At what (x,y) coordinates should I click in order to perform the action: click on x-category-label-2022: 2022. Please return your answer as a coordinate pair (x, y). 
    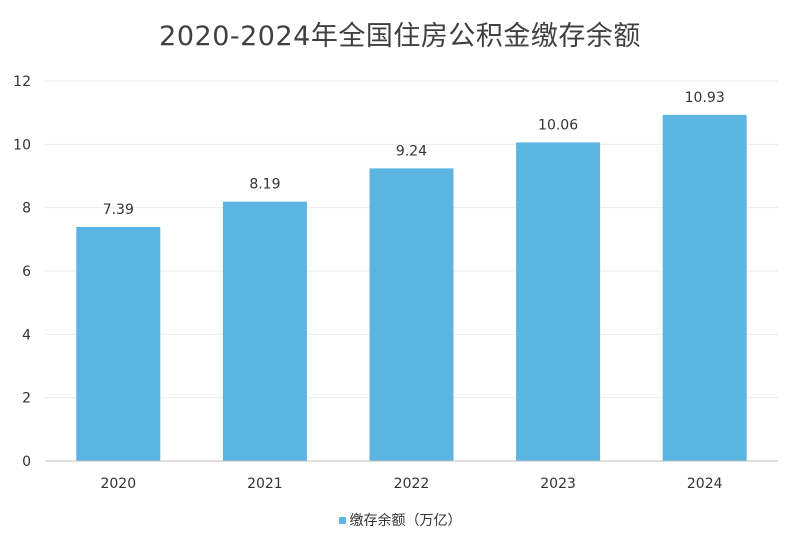
    Looking at the image, I should click on (412, 484).